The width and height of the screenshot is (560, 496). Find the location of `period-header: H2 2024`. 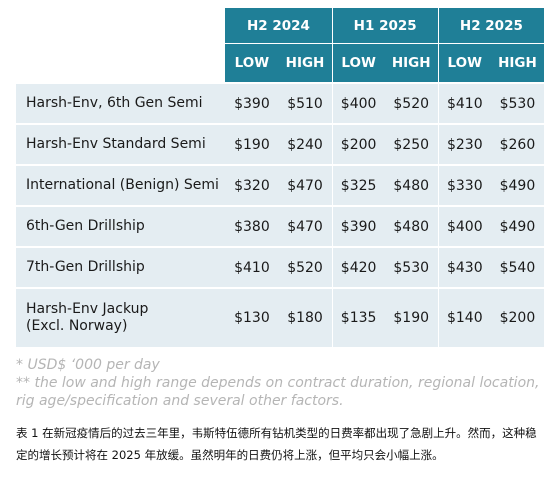

period-header: H2 2024 is located at coordinates (278, 26).